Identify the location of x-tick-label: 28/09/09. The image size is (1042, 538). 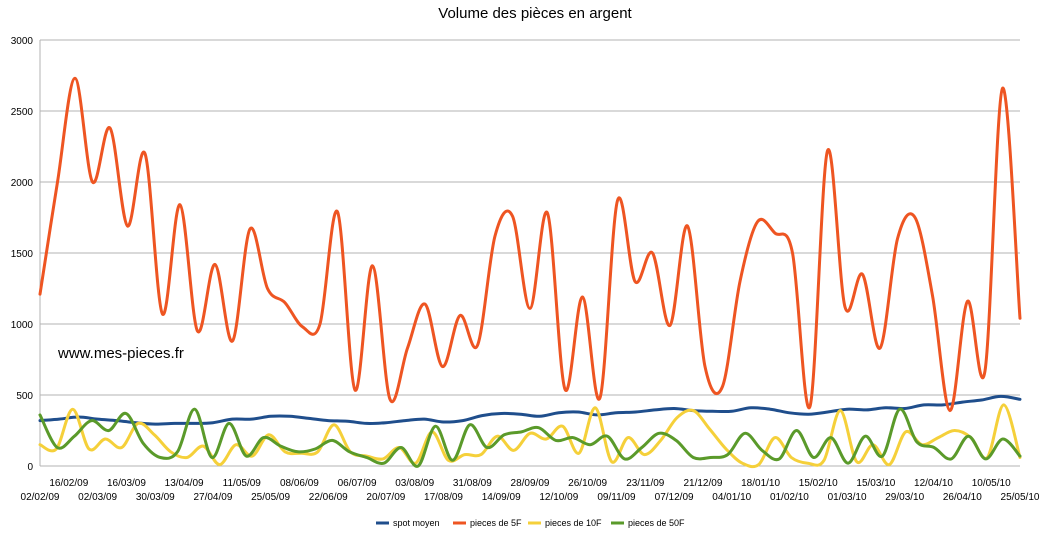
(530, 483).